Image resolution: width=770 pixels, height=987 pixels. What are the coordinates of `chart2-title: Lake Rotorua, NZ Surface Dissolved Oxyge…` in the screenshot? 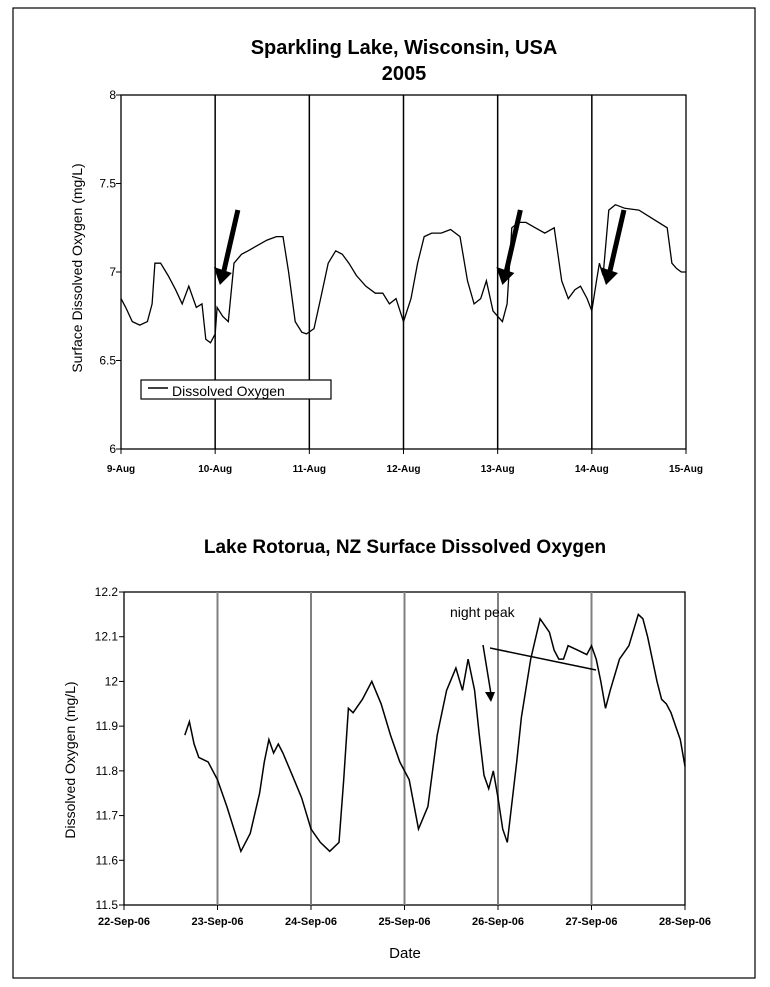 It's located at (405, 547).